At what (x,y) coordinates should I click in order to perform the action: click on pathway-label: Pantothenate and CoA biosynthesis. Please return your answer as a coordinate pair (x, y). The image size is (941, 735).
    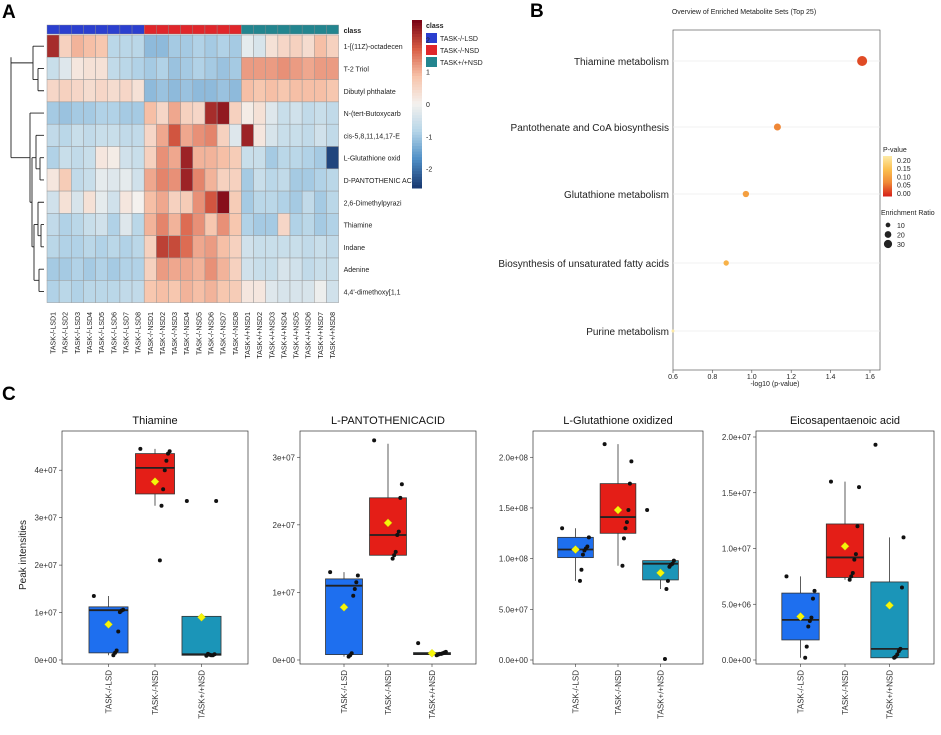
    Looking at the image, I should click on (590, 128).